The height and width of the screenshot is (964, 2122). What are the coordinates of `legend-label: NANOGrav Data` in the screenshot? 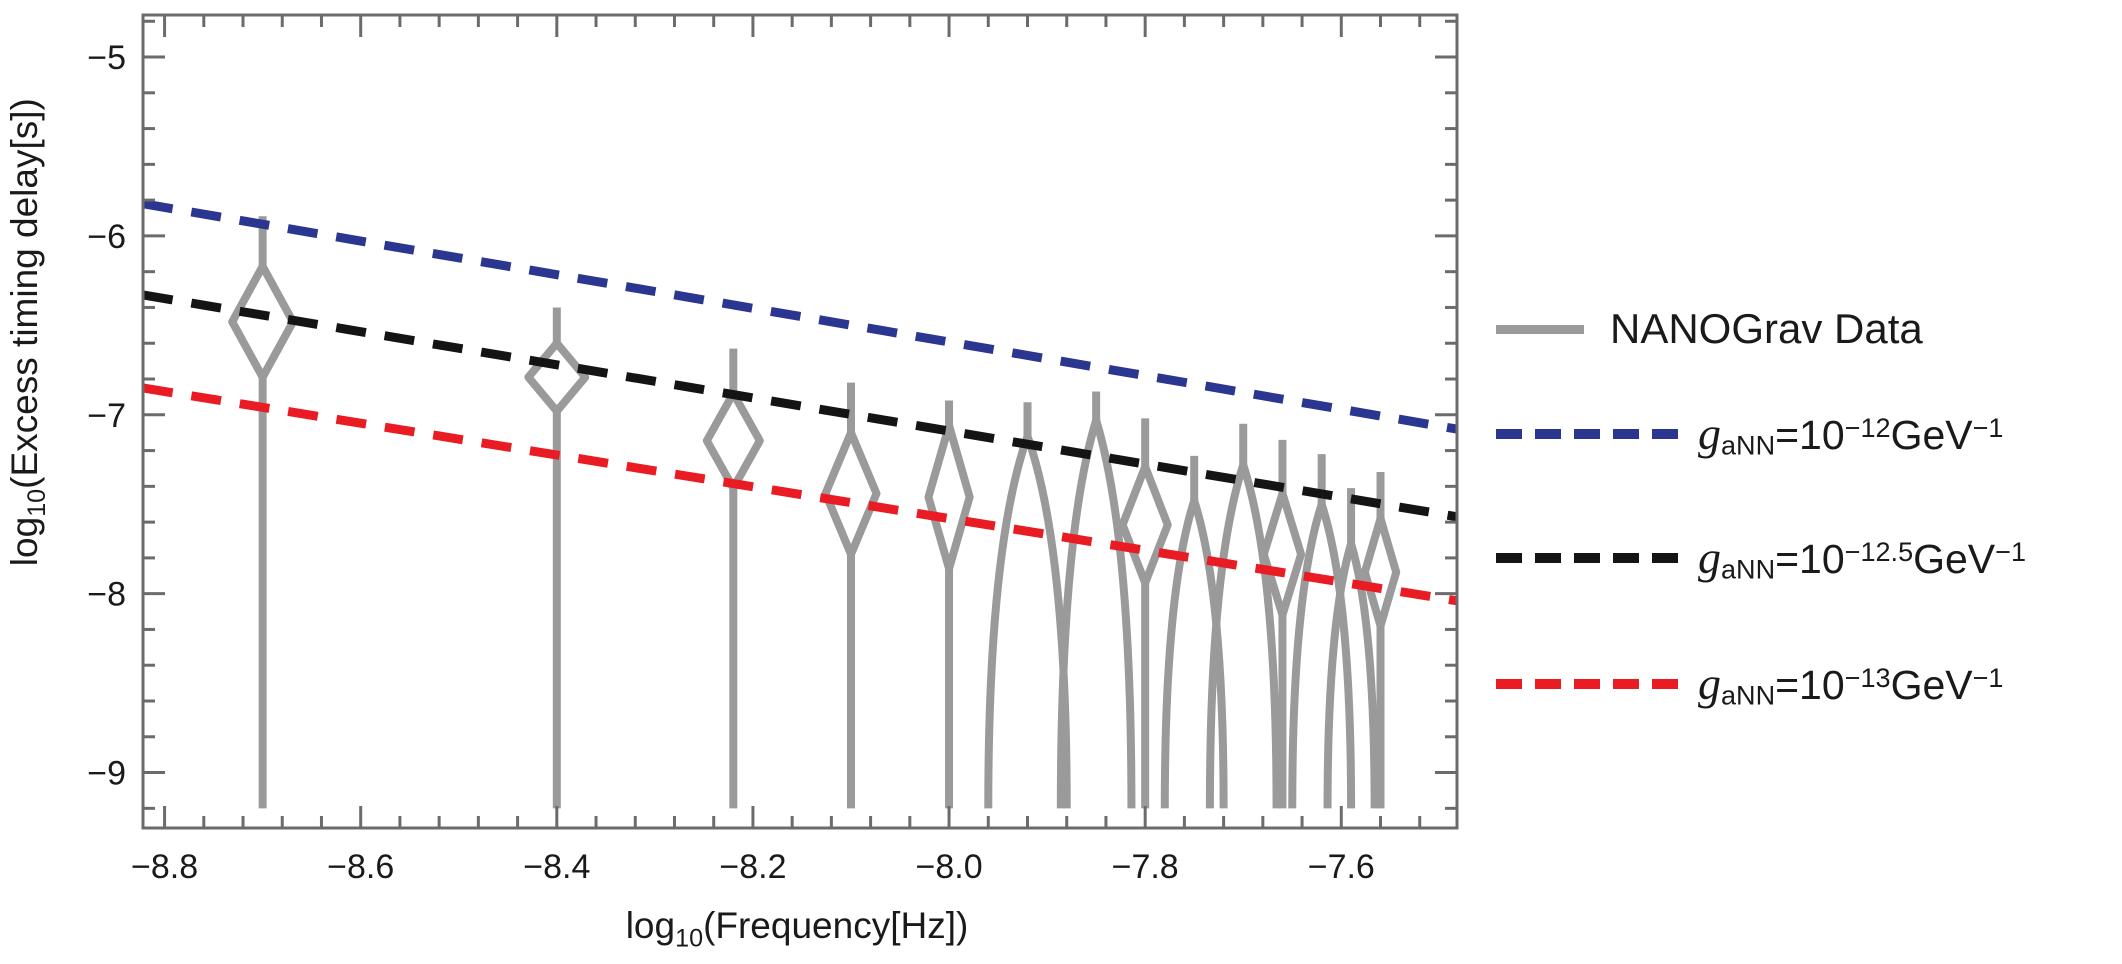 It's located at (1766, 328).